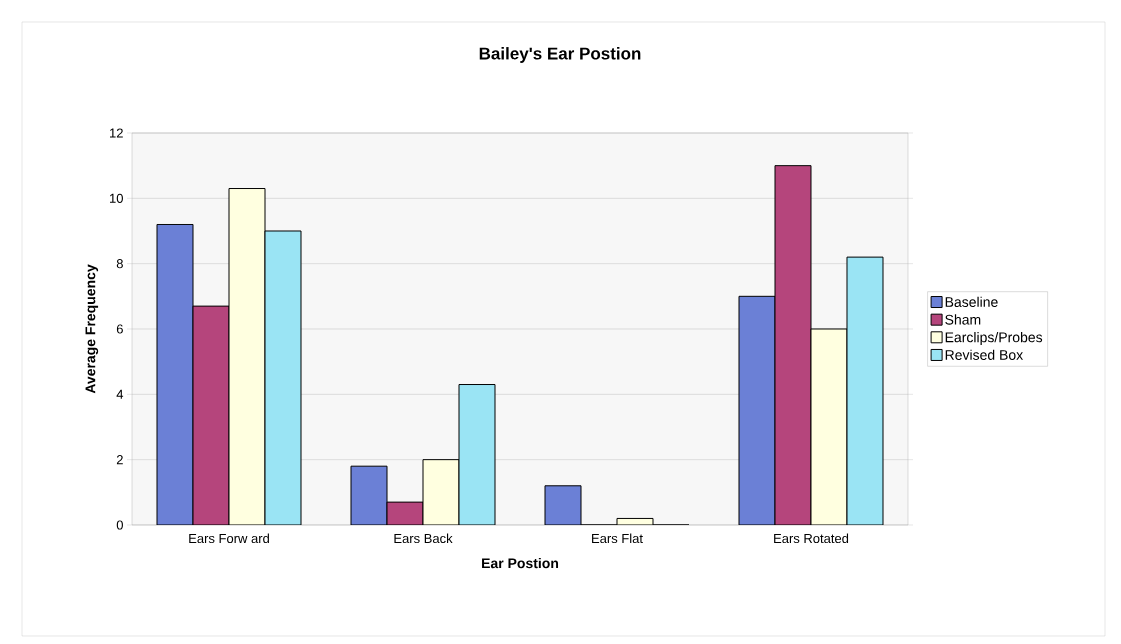 This screenshot has height=644, width=1121. Describe the element at coordinates (229, 538) in the screenshot. I see `x-tick-label: Ears Forw ard` at that location.